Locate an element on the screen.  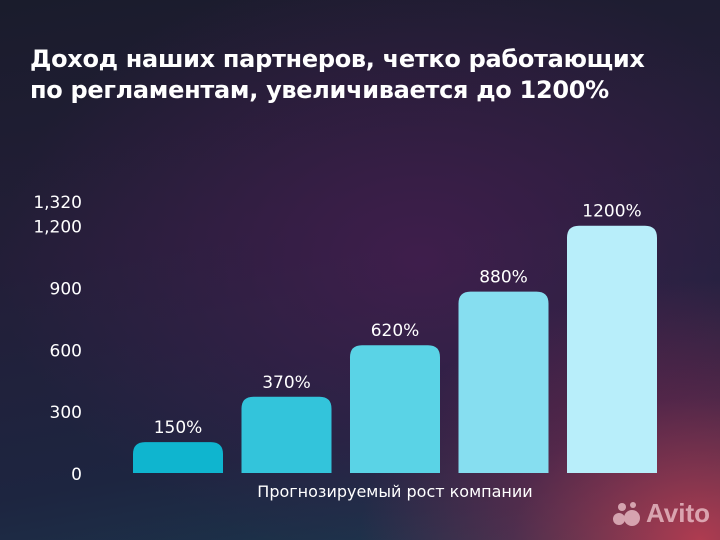
y-tick-label: 600 is located at coordinates (66, 351).